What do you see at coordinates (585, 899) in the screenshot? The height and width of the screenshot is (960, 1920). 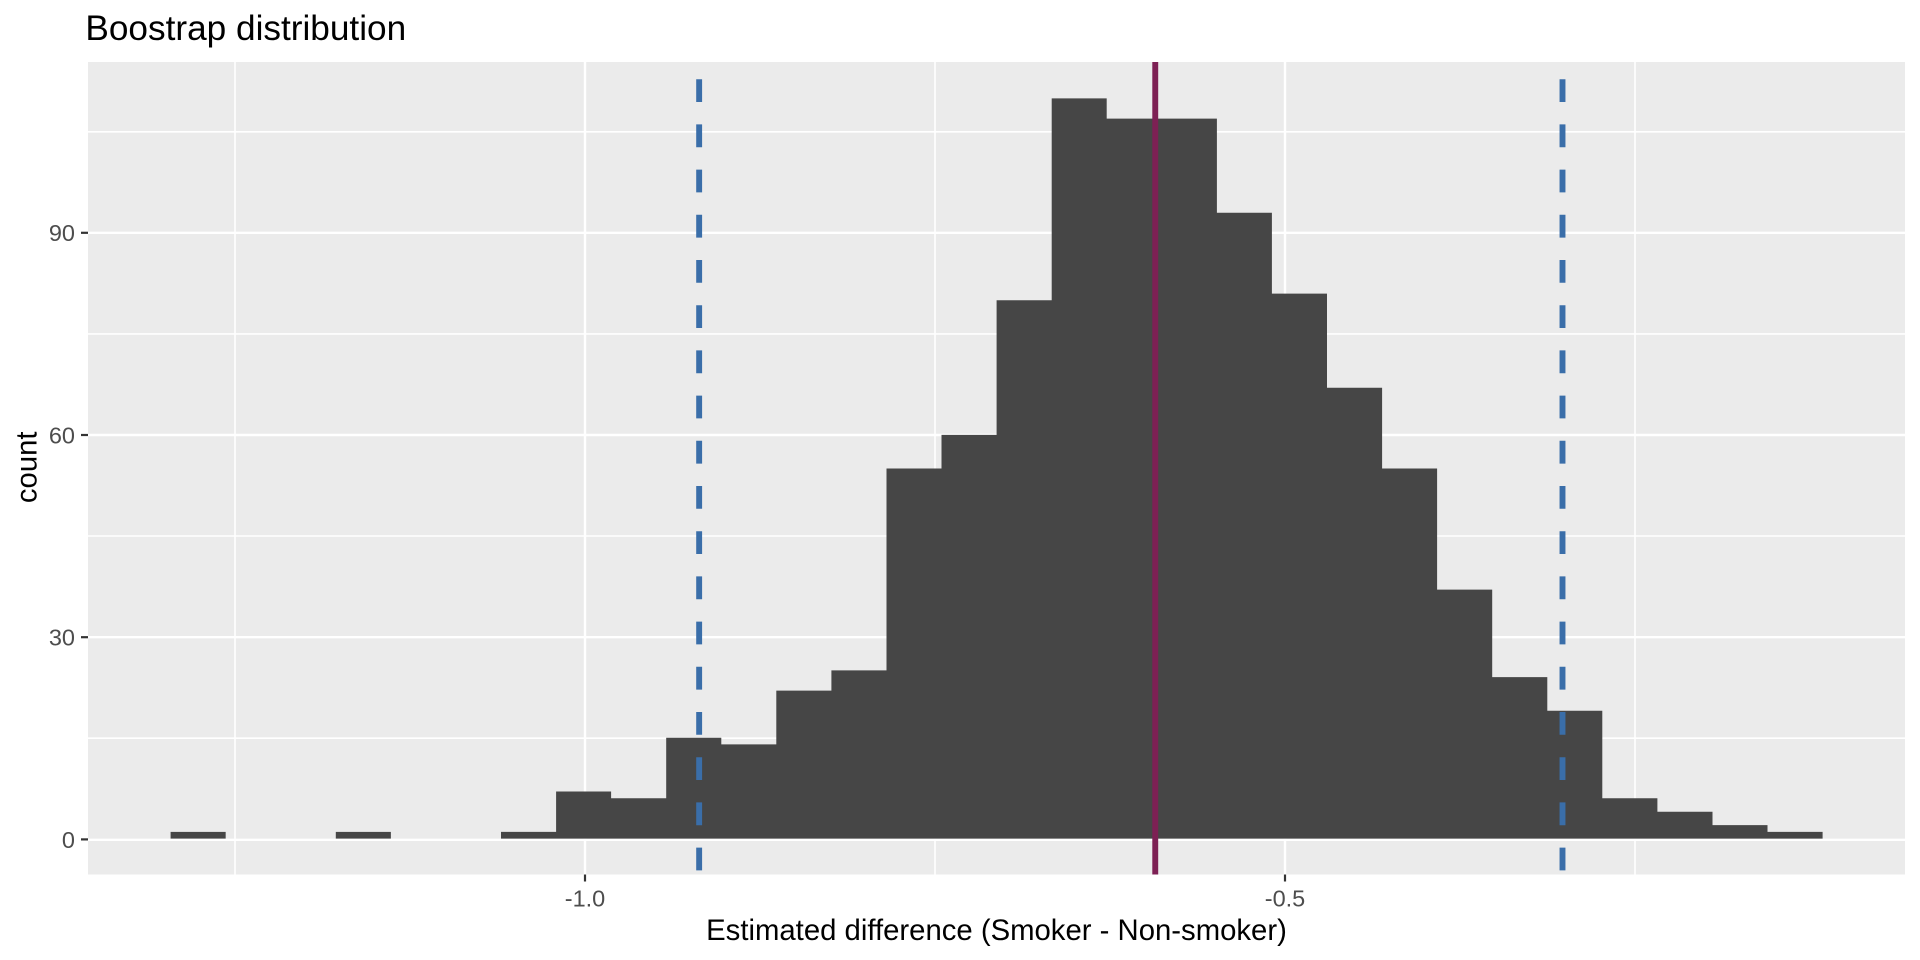 I see `svg-text: -1.0` at bounding box center [585, 899].